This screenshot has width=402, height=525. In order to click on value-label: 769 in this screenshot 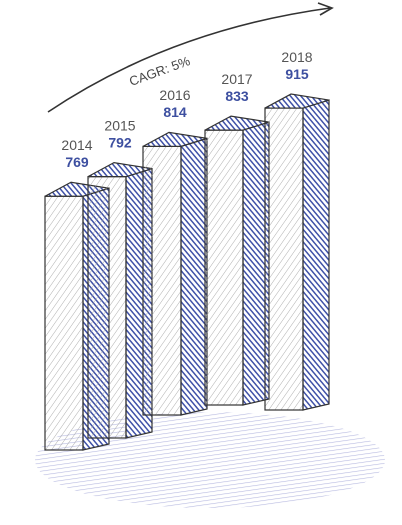, I will do `click(77, 162)`.